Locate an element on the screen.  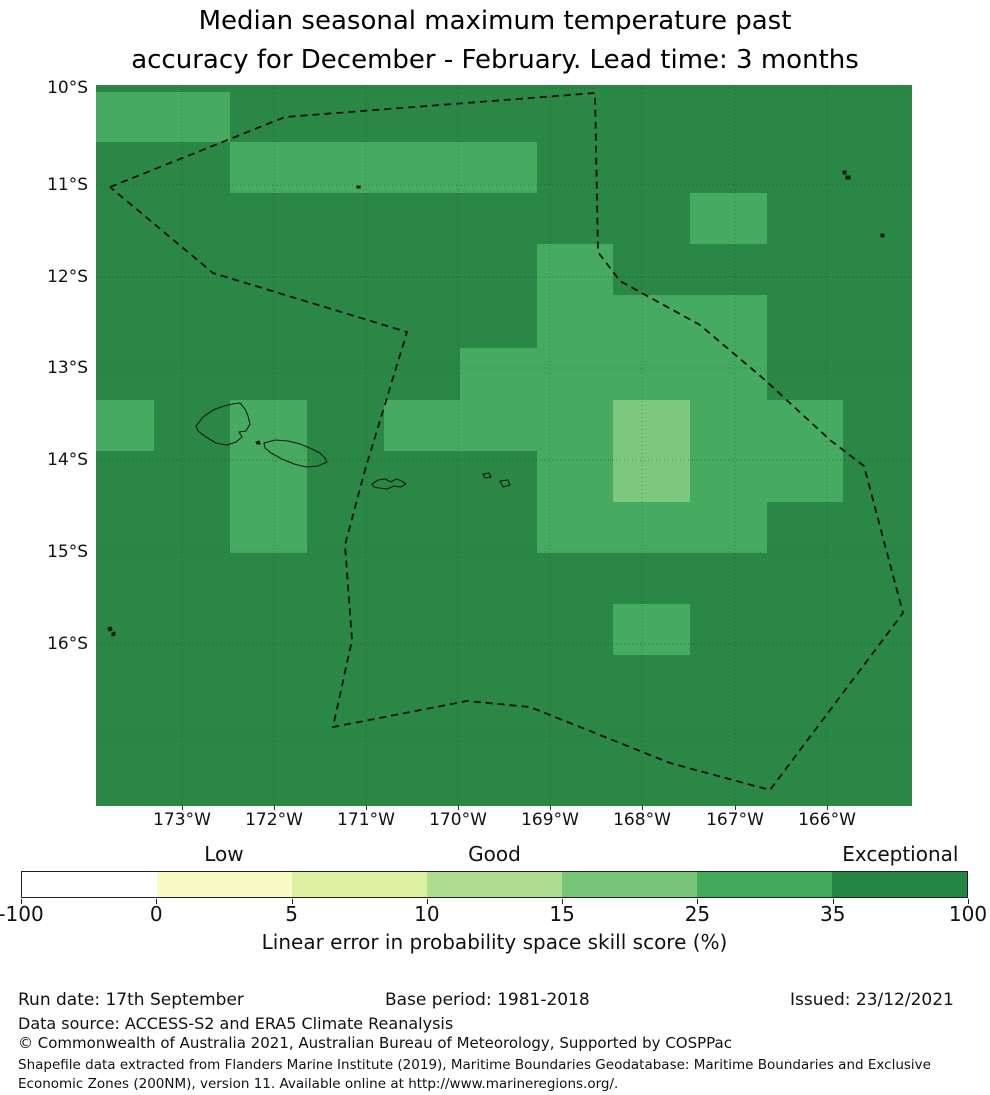
lat-tick-label: 15°S is located at coordinates (67, 552).